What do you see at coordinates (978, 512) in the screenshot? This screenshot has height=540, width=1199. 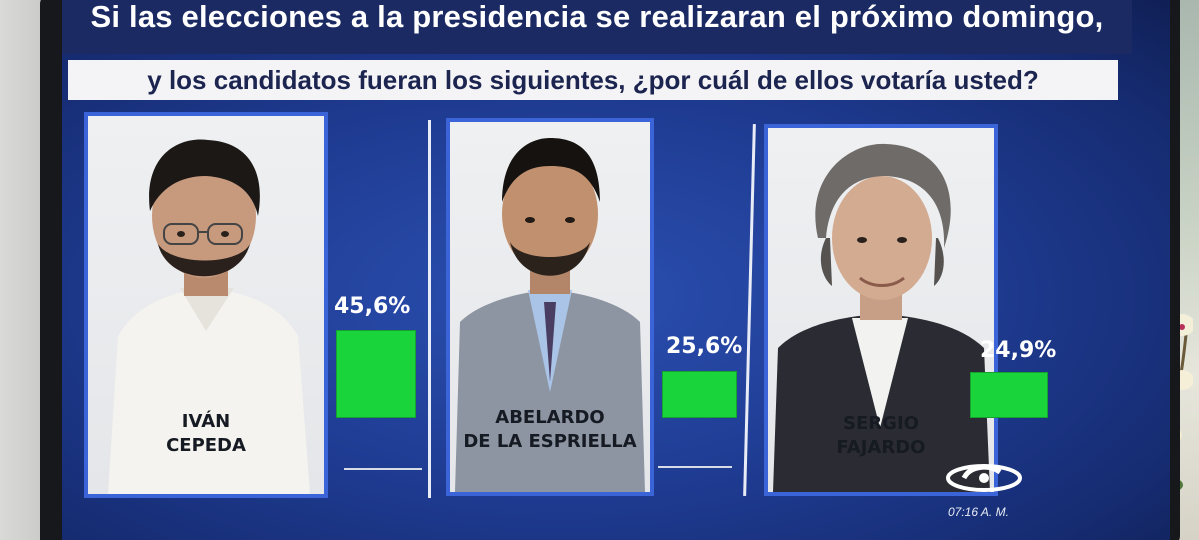 I see `broadcast-time: 07:16 A. M.` at bounding box center [978, 512].